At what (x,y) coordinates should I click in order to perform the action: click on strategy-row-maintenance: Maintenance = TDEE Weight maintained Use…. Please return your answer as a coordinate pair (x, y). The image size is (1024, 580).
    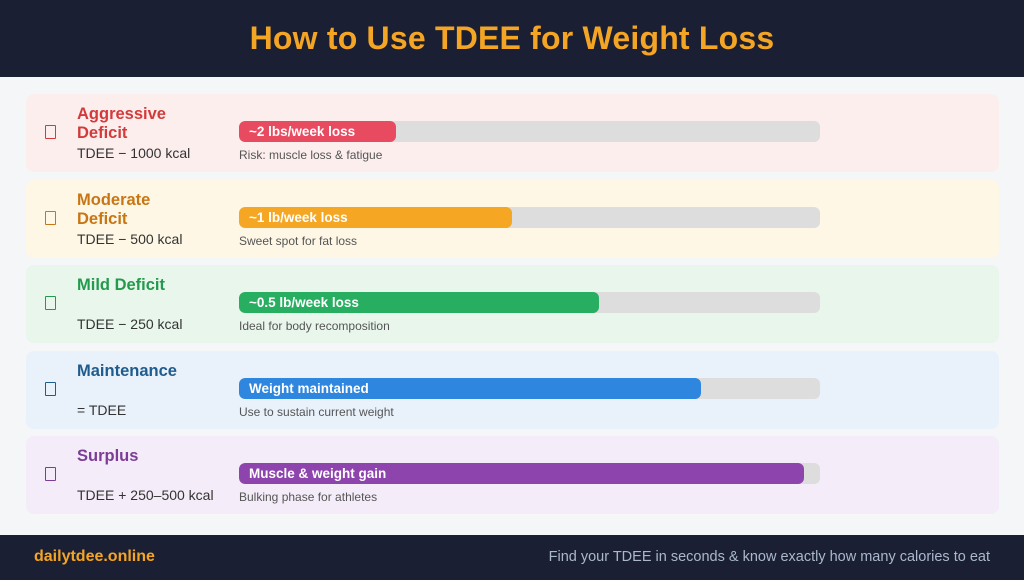
    Looking at the image, I should click on (512, 389).